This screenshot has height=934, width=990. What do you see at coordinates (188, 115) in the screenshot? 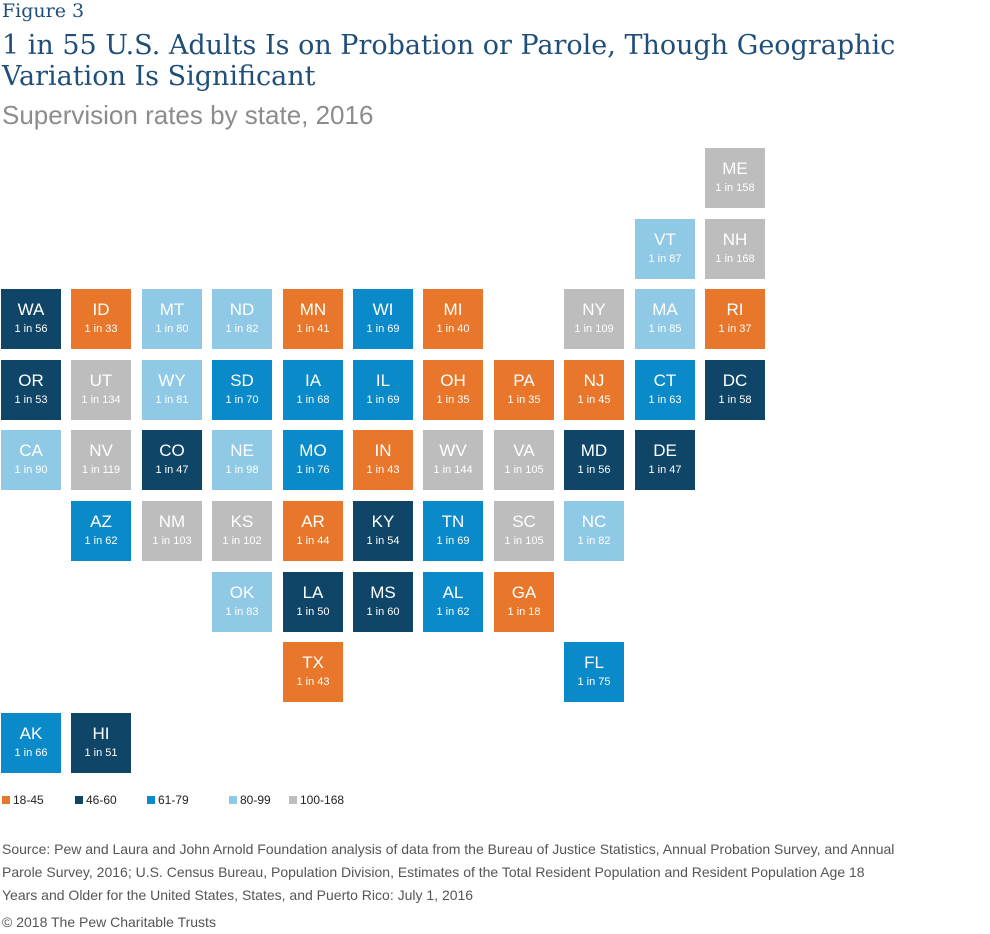
I see `chart-subtitle: Supervision rates by state, 2016` at bounding box center [188, 115].